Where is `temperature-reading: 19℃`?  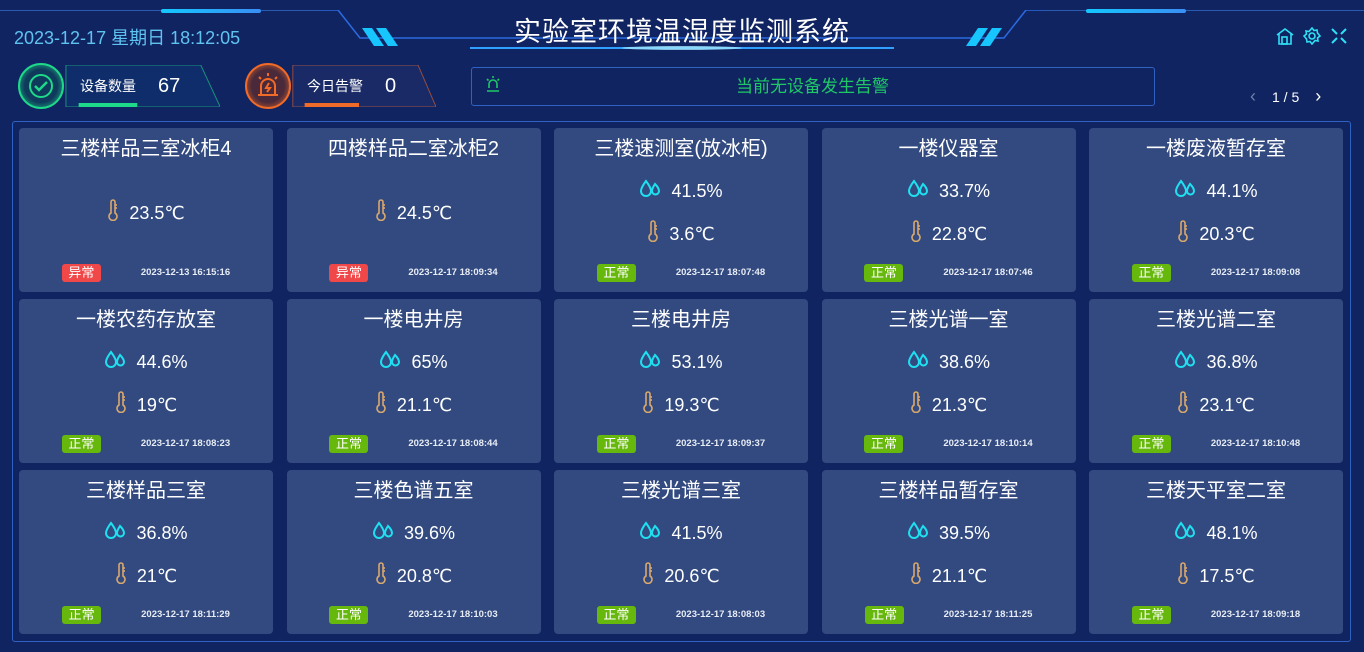 temperature-reading: 19℃ is located at coordinates (145, 404).